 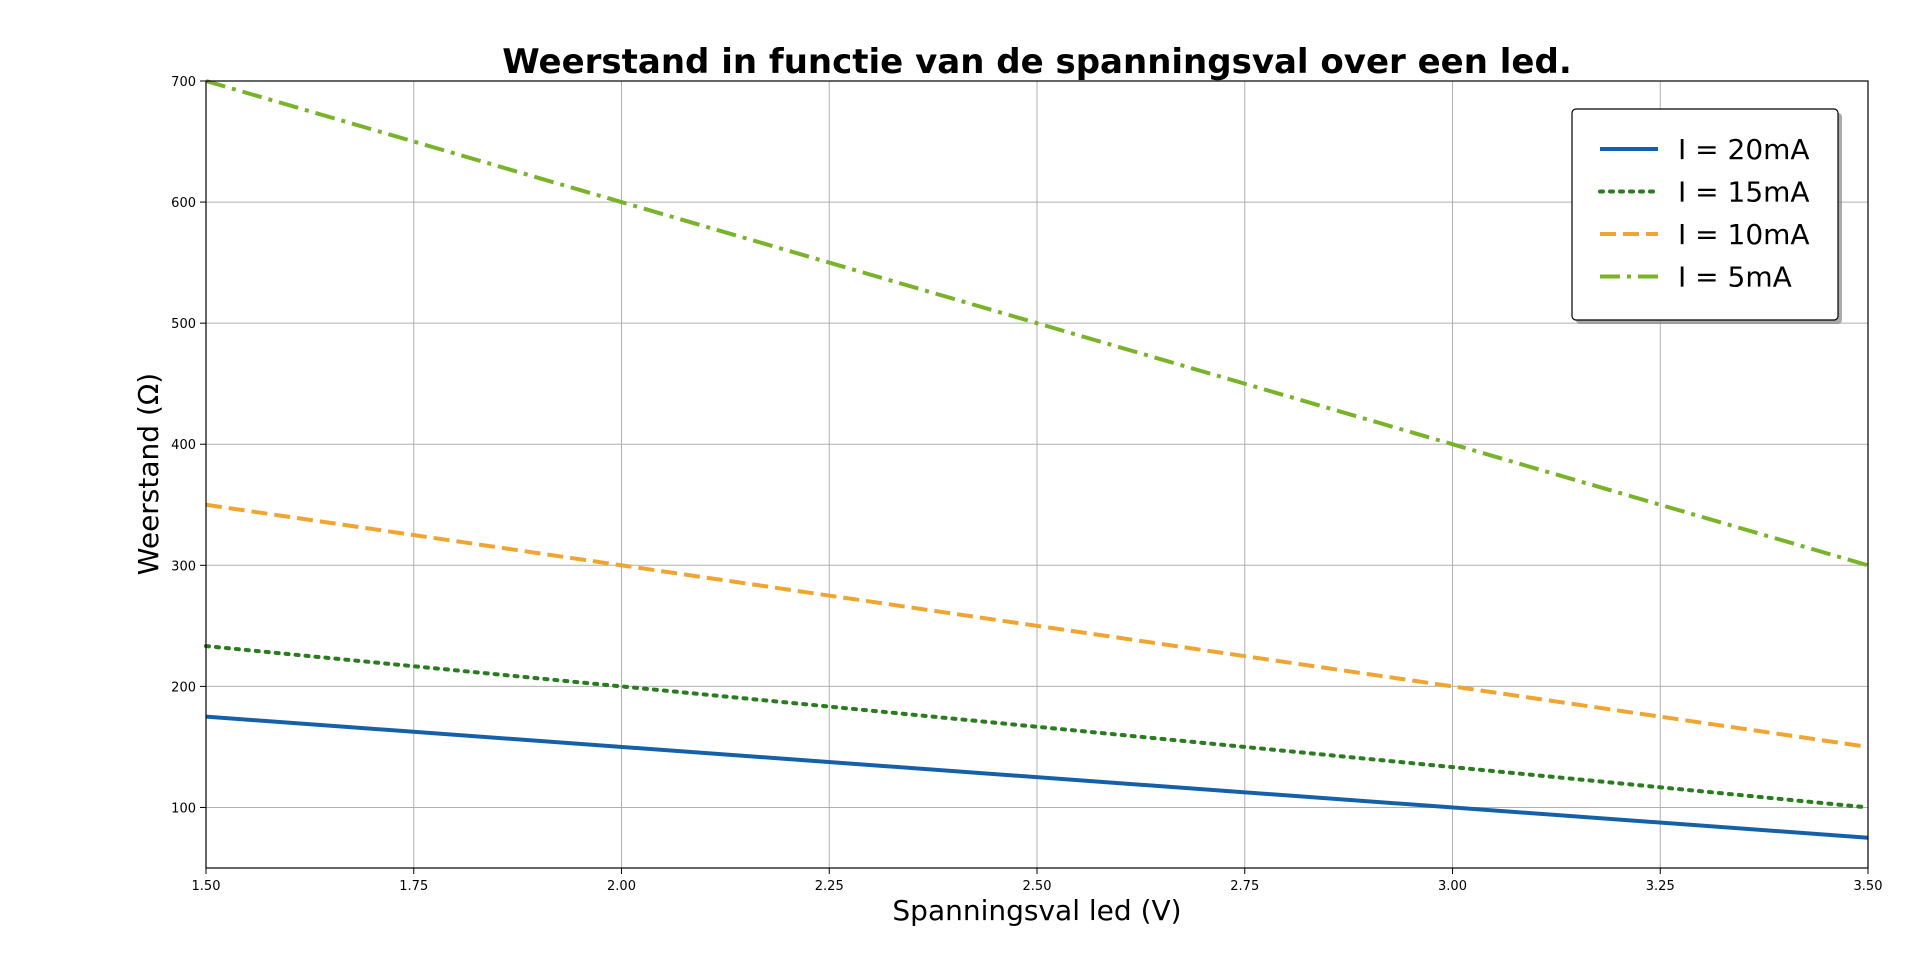 What do you see at coordinates (1660, 886) in the screenshot?
I see `x-tick-label: 3.25` at bounding box center [1660, 886].